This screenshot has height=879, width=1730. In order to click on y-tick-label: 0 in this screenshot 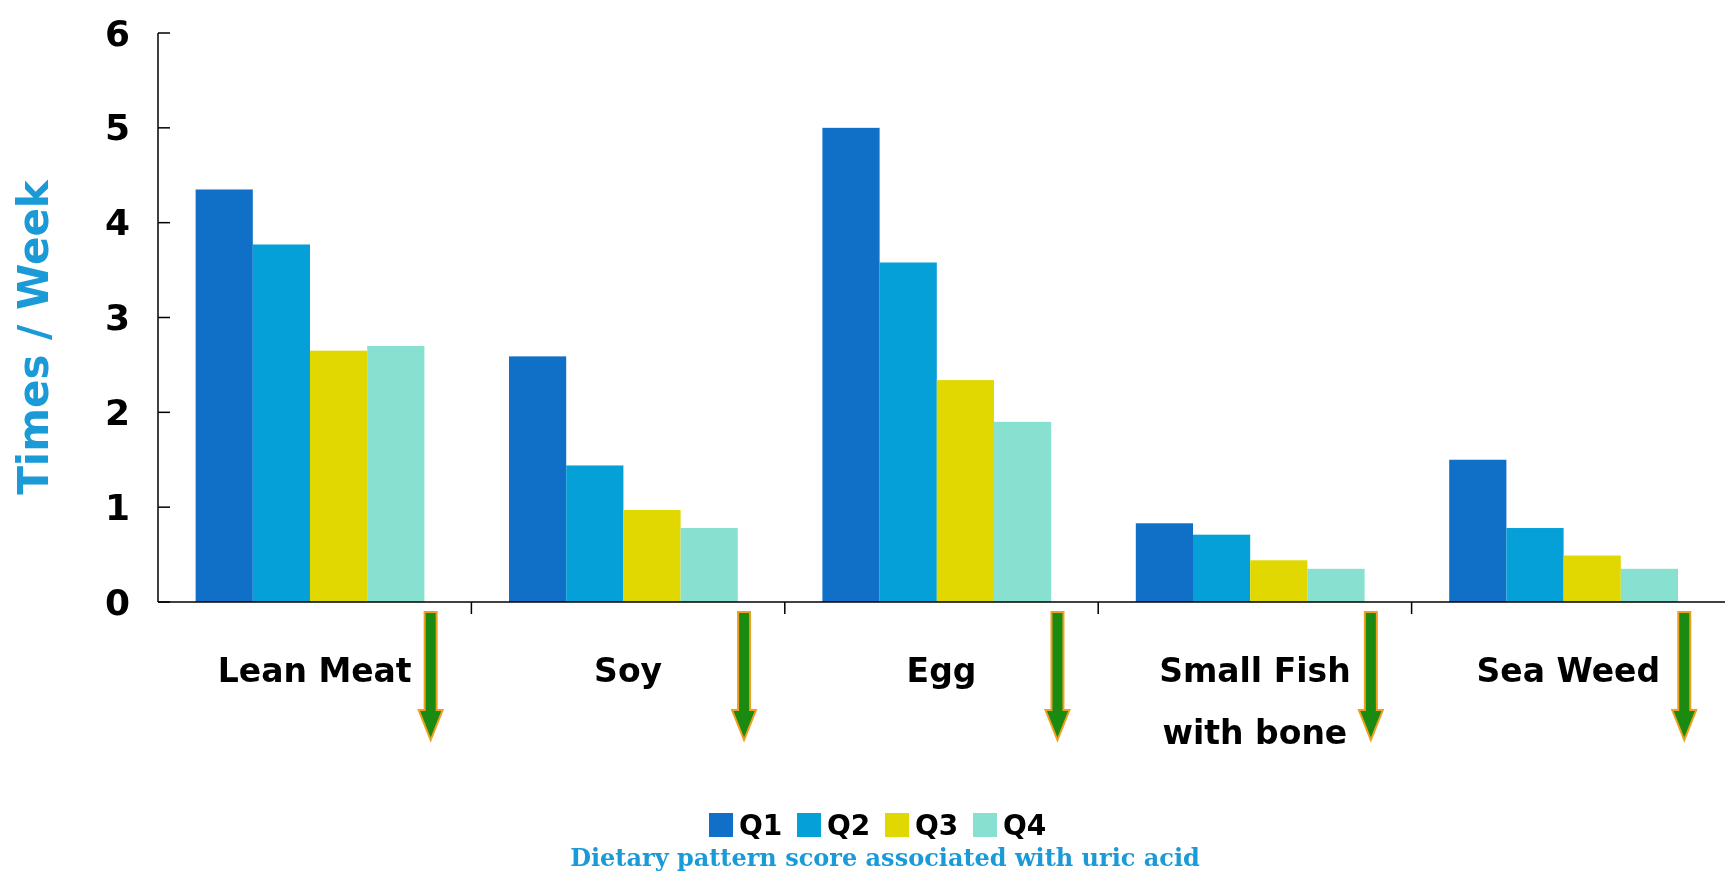, I will do `click(117, 602)`.